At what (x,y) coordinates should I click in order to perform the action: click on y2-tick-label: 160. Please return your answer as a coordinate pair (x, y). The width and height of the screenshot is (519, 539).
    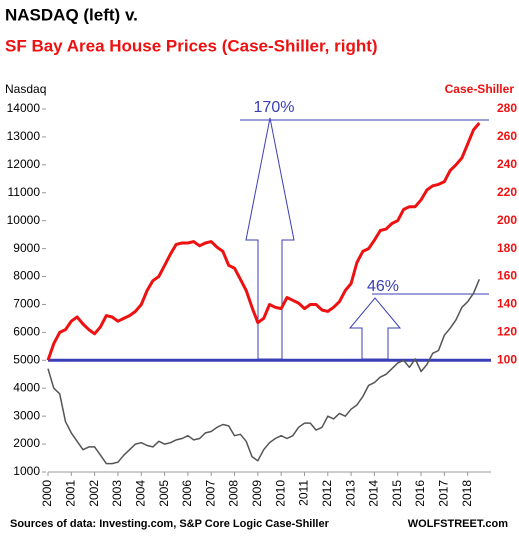
    Looking at the image, I should click on (507, 276).